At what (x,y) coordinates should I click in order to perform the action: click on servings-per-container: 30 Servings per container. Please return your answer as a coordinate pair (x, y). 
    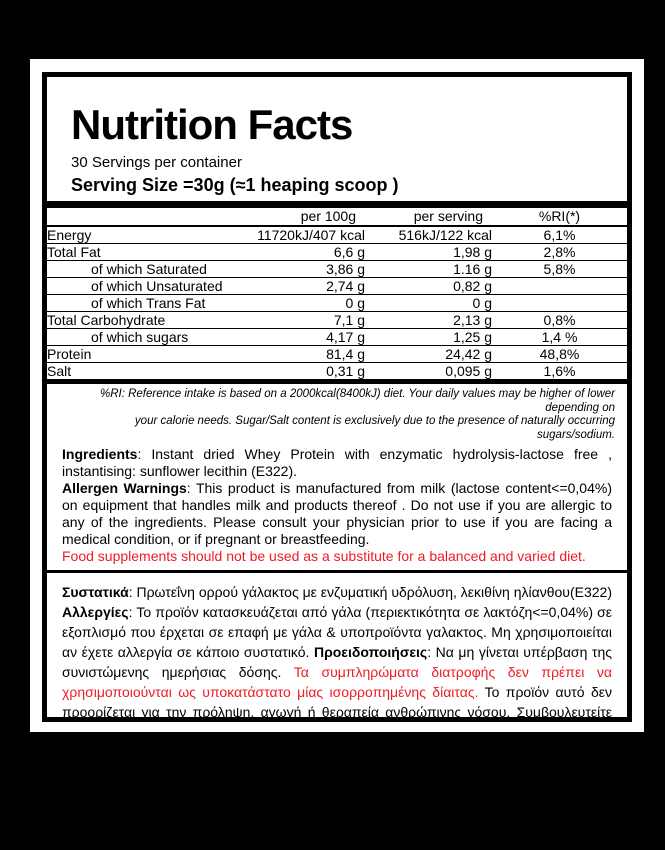
    Looking at the image, I should click on (156, 162).